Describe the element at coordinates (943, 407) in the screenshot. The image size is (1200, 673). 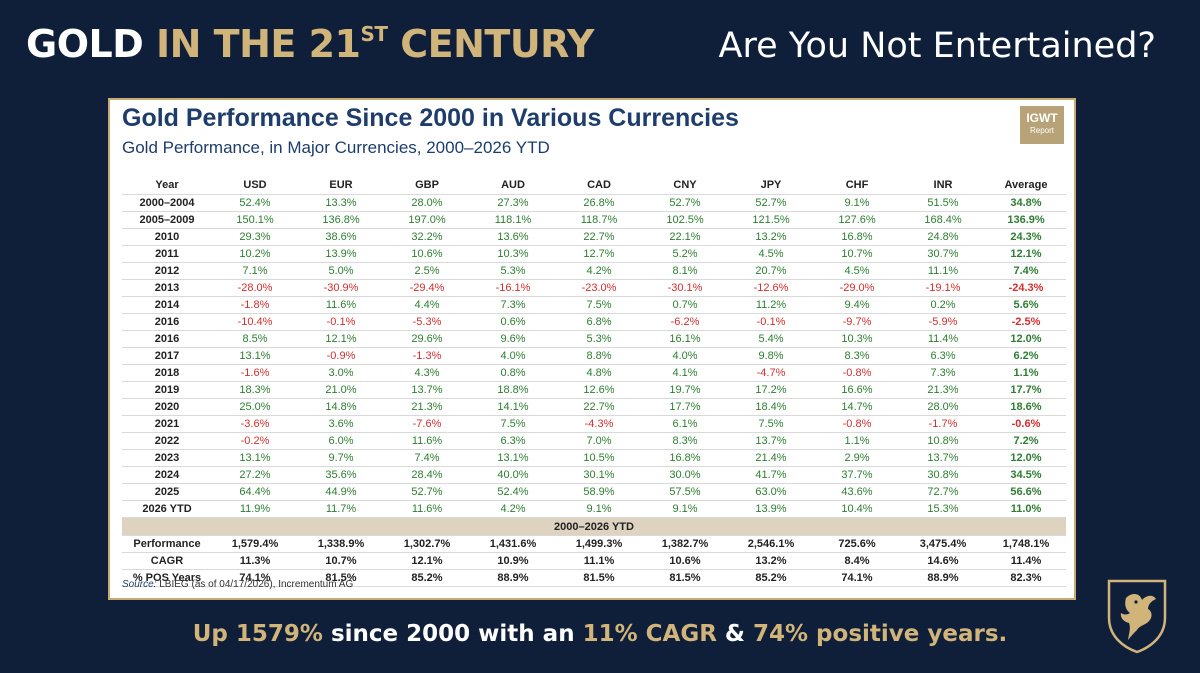
I see `value-cell: 28.0%` at that location.